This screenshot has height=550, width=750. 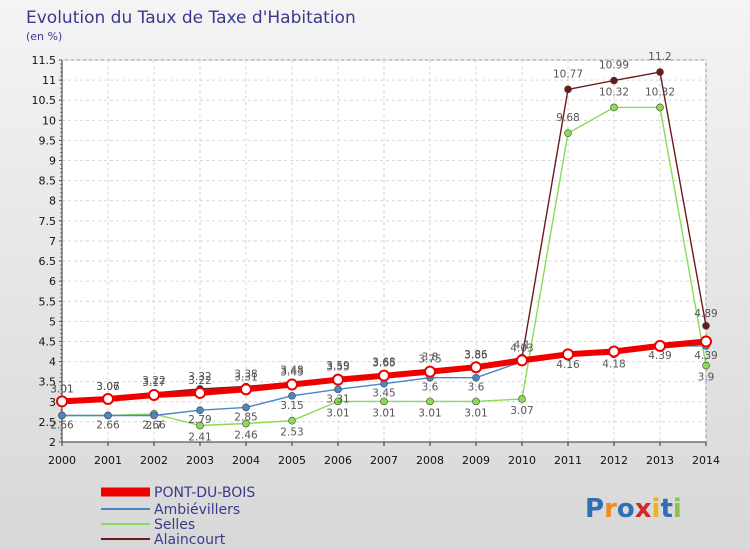 What do you see at coordinates (52, 241) in the screenshot?
I see `y-tick-label: 7` at bounding box center [52, 241].